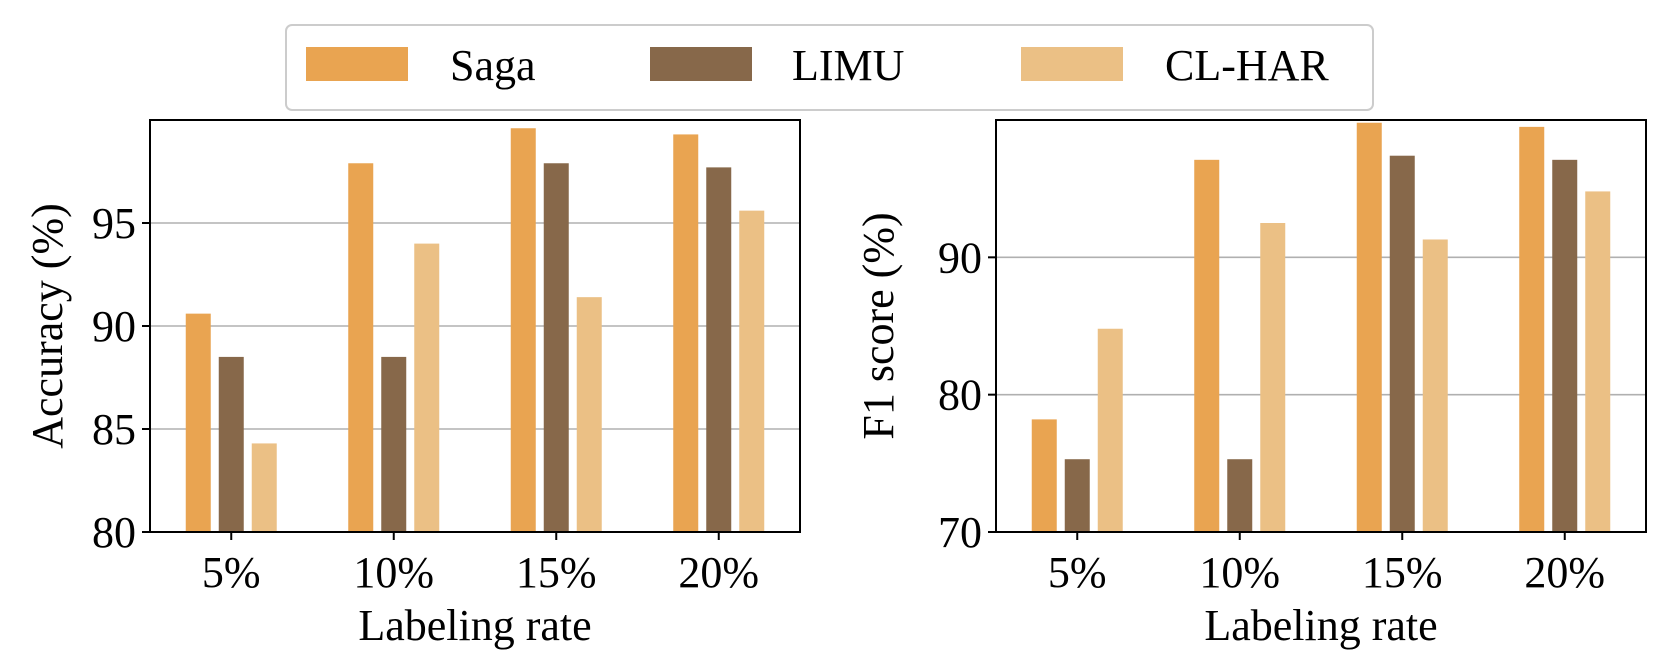  What do you see at coordinates (474, 625) in the screenshot?
I see `accuracy-x-axis-label: Labeling rate` at bounding box center [474, 625].